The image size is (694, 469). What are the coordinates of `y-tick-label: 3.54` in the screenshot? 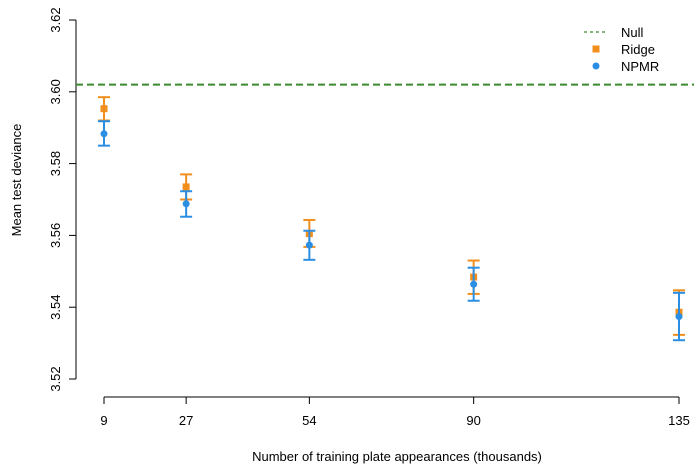 It's located at (55, 307).